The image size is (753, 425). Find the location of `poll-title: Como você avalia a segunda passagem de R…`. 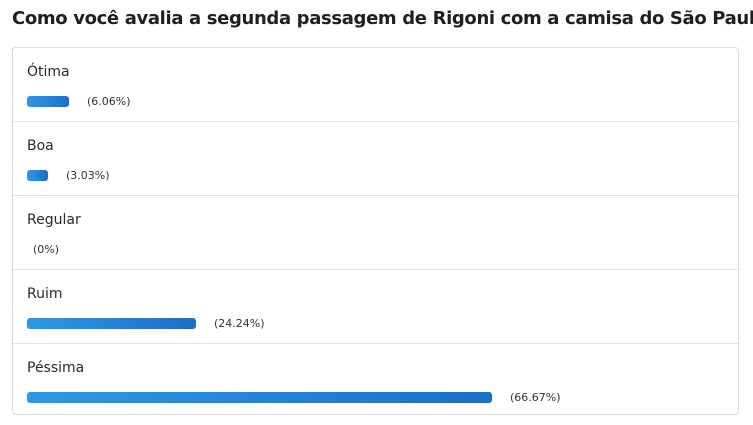

poll-title: Como você avalia a segunda passagem de R… is located at coordinates (382, 18).